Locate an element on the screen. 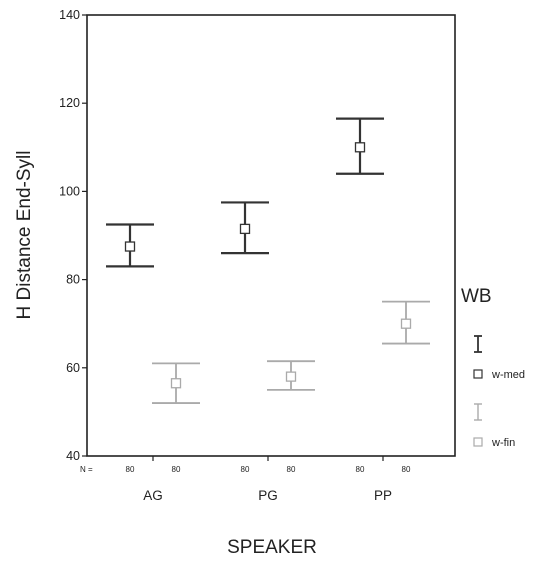 The image size is (545, 561). y-tick-label: 140 is located at coordinates (69, 15).